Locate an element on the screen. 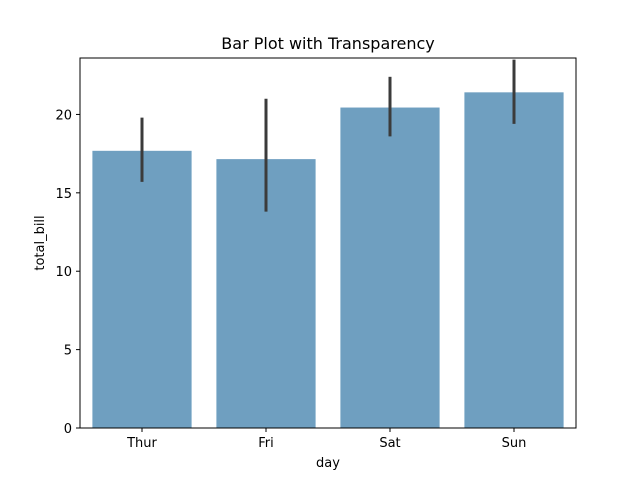  x-axis-label: day is located at coordinates (328, 463).